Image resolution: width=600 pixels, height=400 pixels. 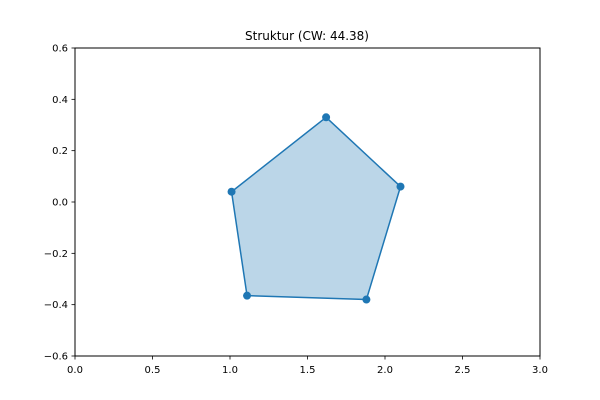 What do you see at coordinates (75, 370) in the screenshot?
I see `x-tick-label: 0.0` at bounding box center [75, 370].